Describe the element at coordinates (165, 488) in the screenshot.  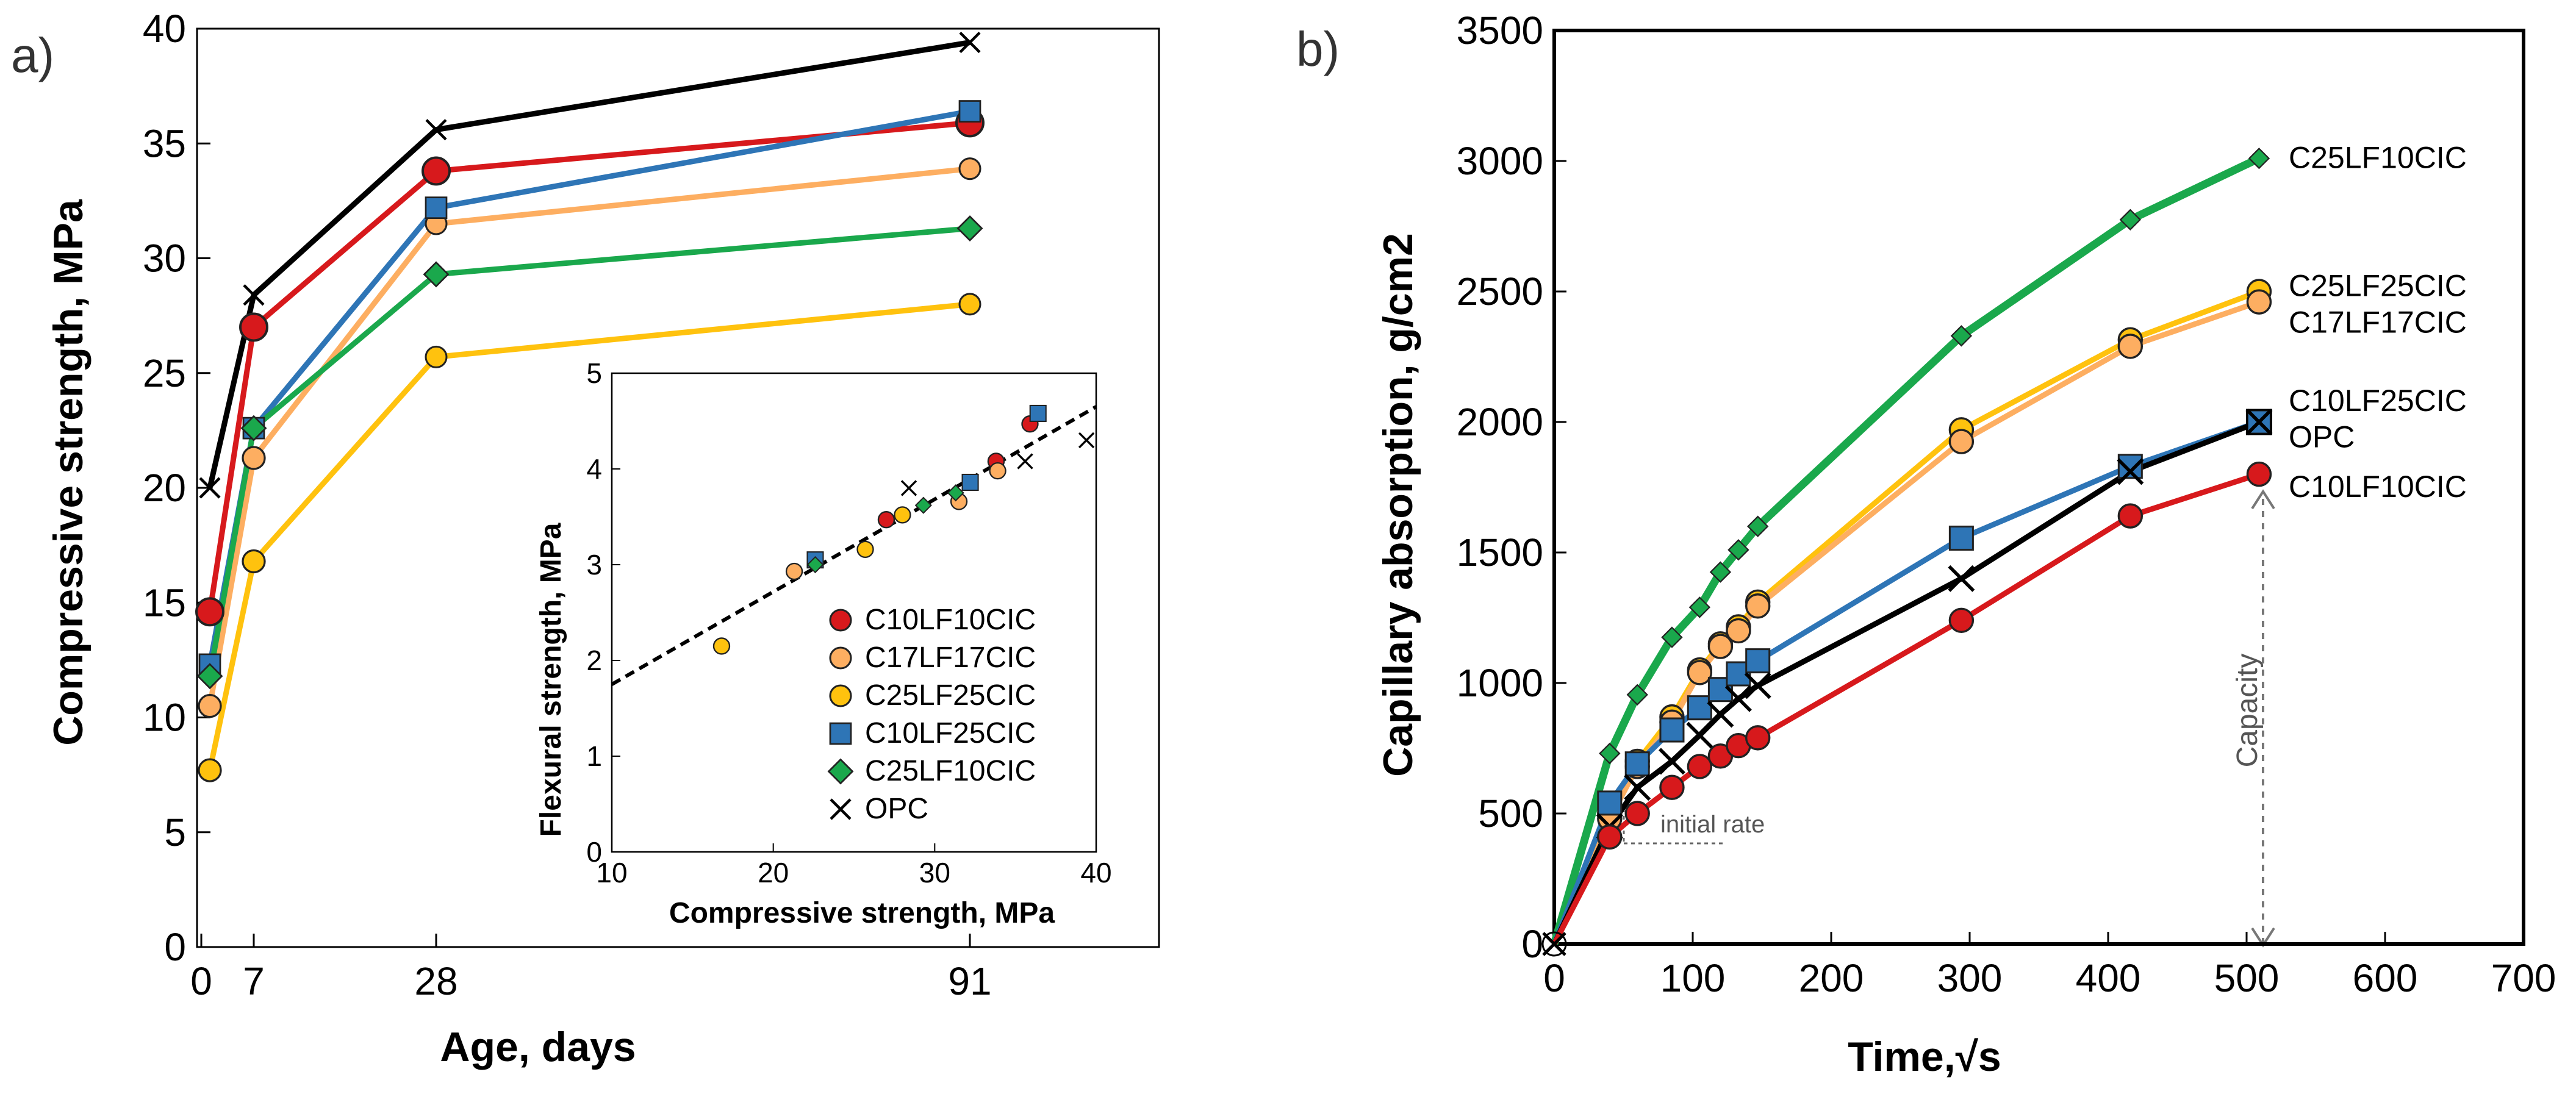
I see `chart-a-y-tick-label: 20` at that location.